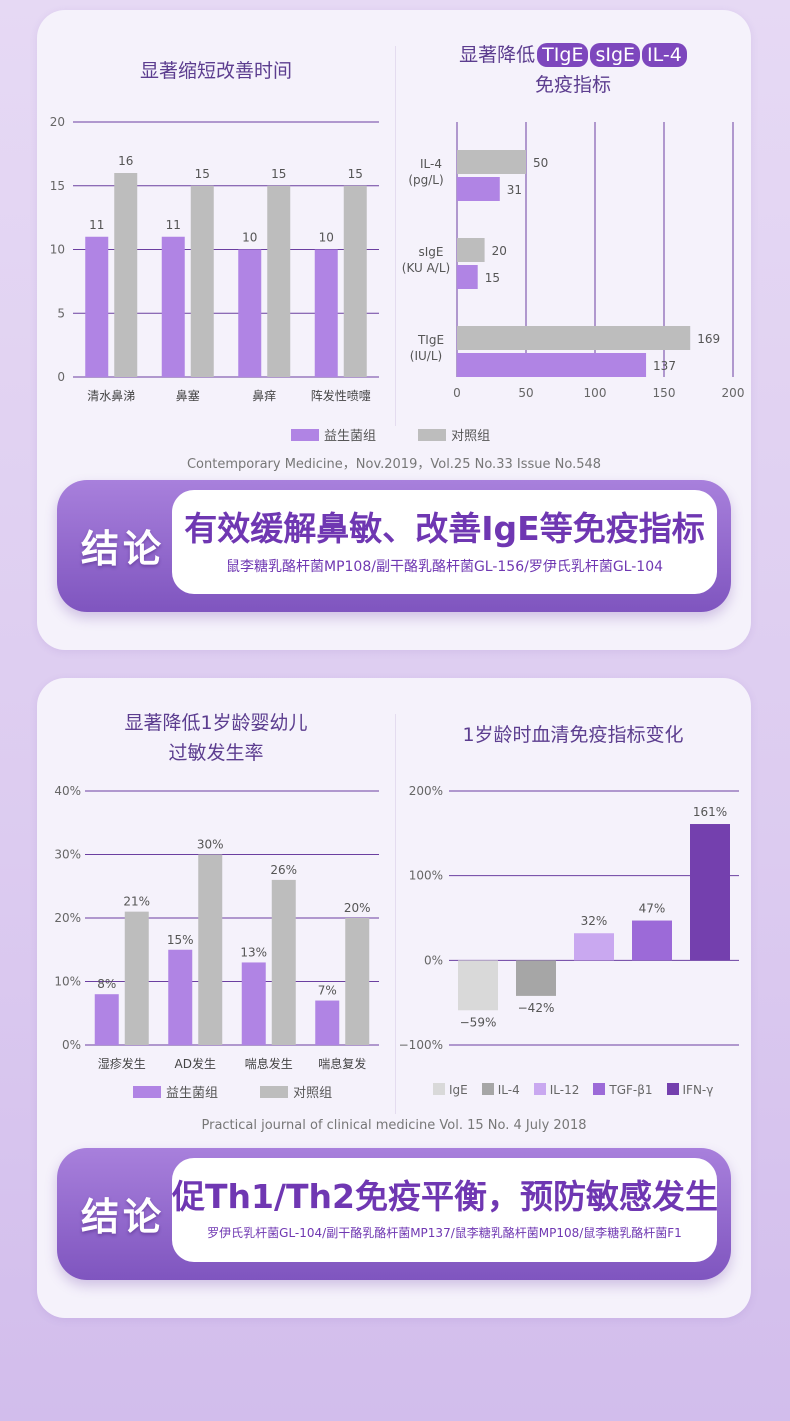 Image resolution: width=790 pixels, height=1421 pixels. Describe the element at coordinates (457, 393) in the screenshot. I see `x-tick-label: 0` at that location.